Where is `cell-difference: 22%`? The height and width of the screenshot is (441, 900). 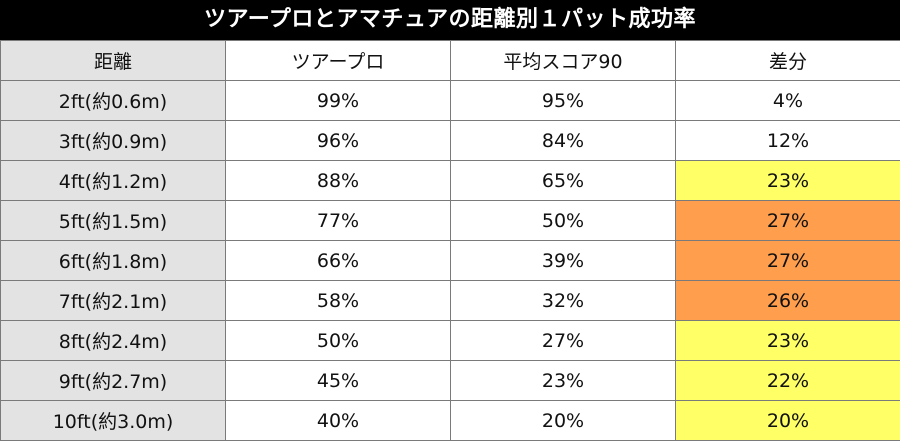
cell-difference: 22% is located at coordinates (788, 381).